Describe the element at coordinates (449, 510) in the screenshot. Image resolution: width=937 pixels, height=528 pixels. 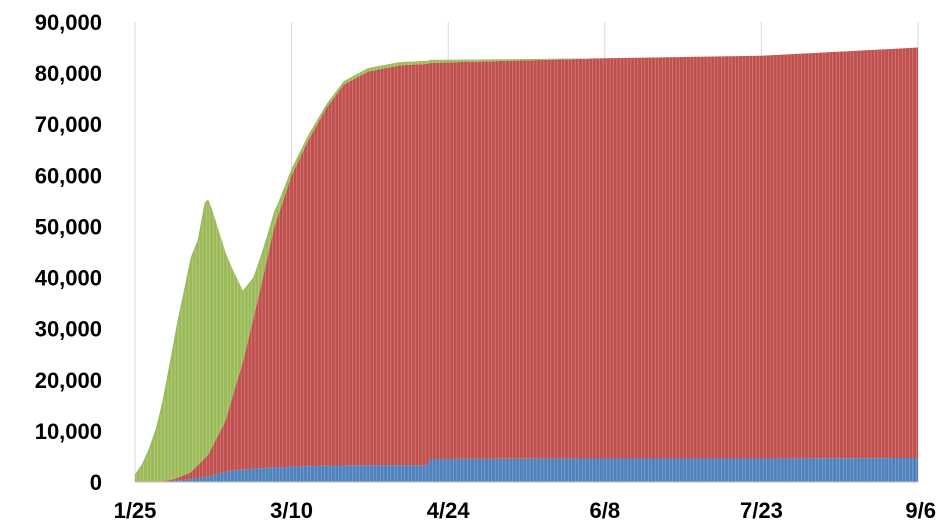
I see `x-tick-label: 4/24` at that location.